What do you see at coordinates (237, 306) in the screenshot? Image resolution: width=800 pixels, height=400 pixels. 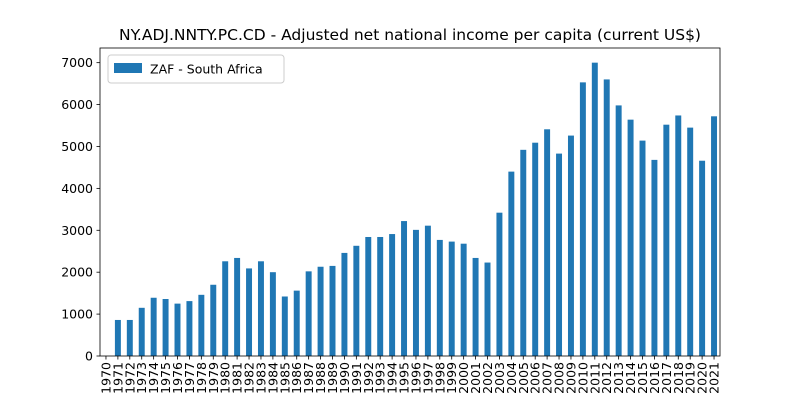 I see `bar-1981` at bounding box center [237, 306].